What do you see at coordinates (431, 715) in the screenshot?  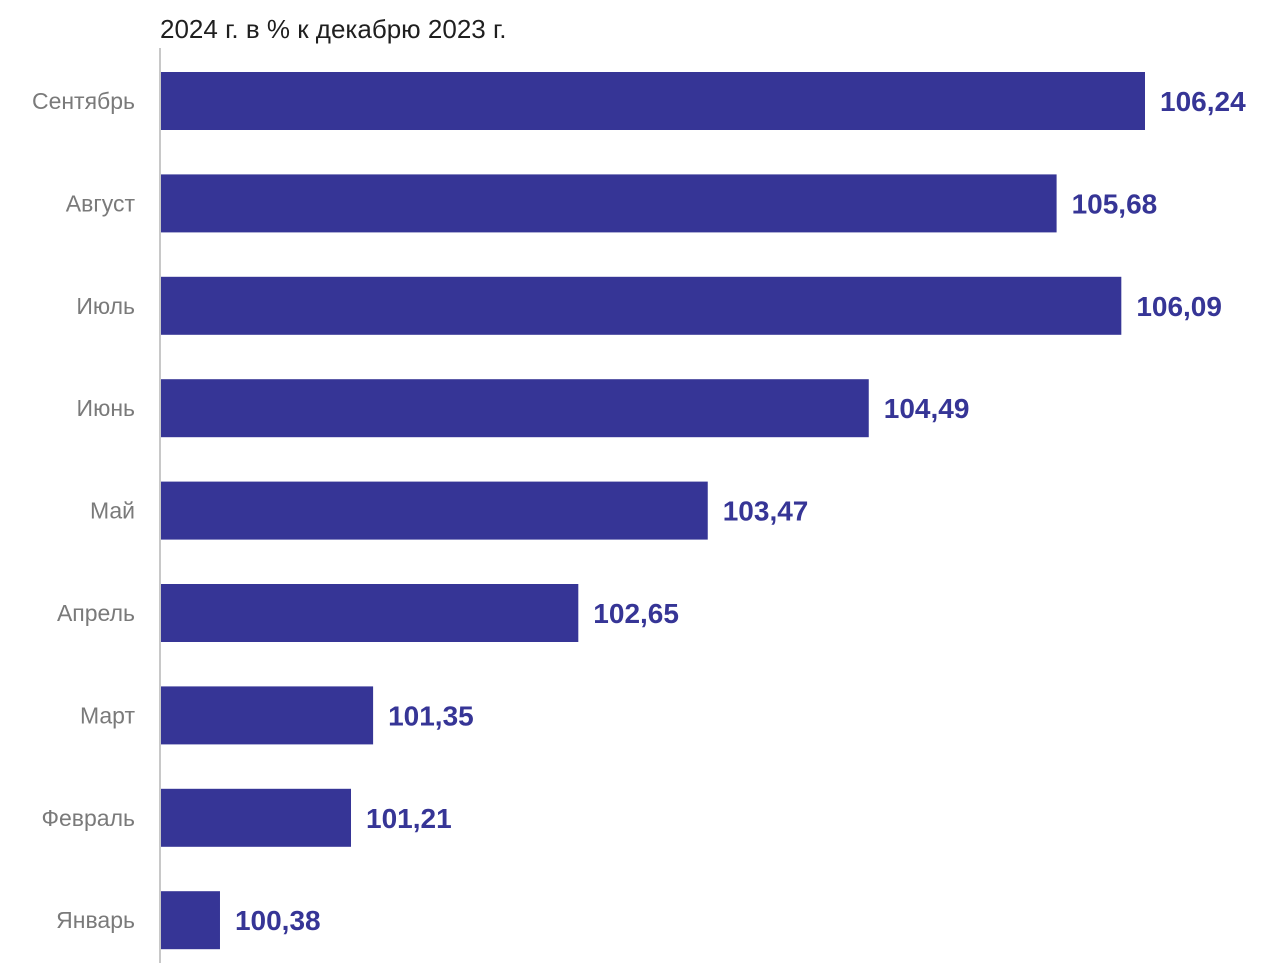 I see `value-label: 101,35` at bounding box center [431, 715].